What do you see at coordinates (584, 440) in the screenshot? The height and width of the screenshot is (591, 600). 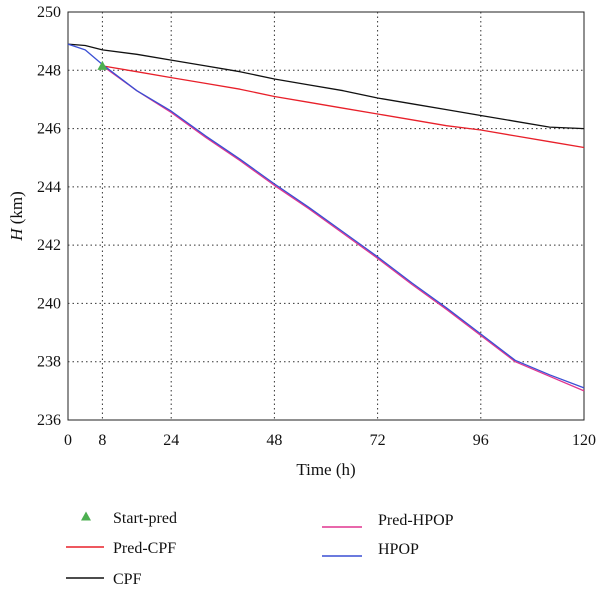 I see `x-tick-label-120: 120` at bounding box center [584, 440].